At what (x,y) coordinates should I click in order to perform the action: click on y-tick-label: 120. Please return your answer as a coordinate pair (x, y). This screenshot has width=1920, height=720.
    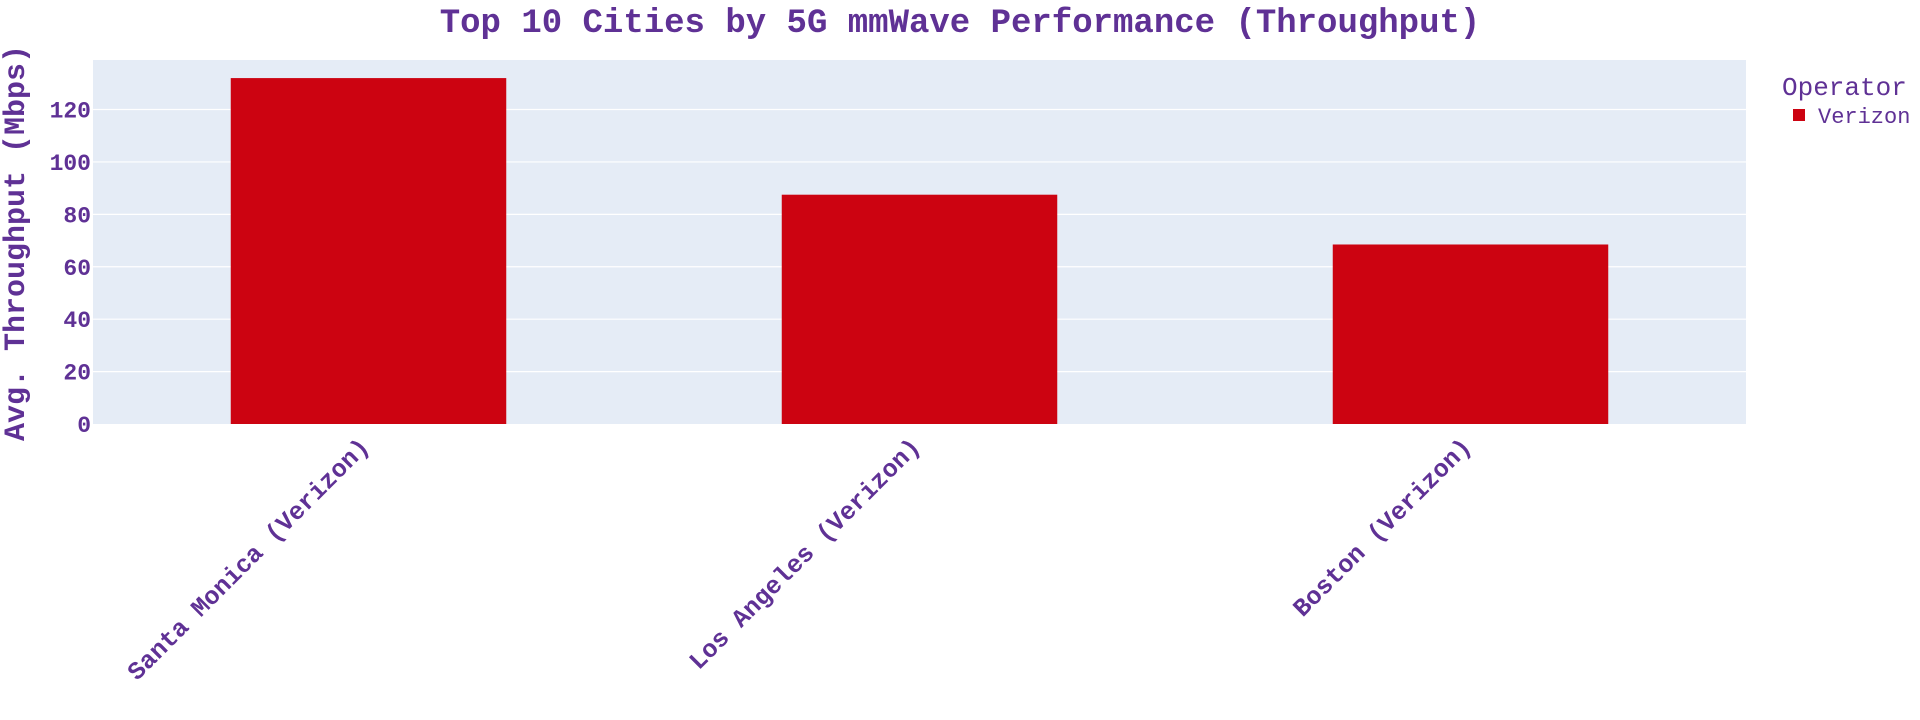
    Looking at the image, I should click on (70, 112).